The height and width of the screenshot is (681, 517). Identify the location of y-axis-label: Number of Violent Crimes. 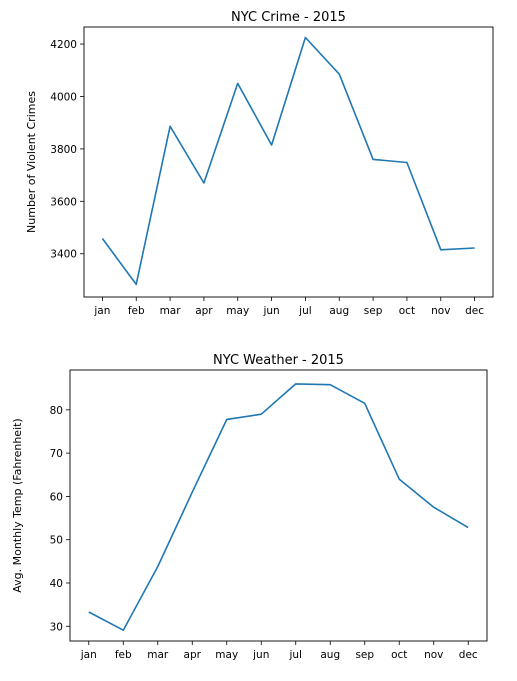
(31, 162).